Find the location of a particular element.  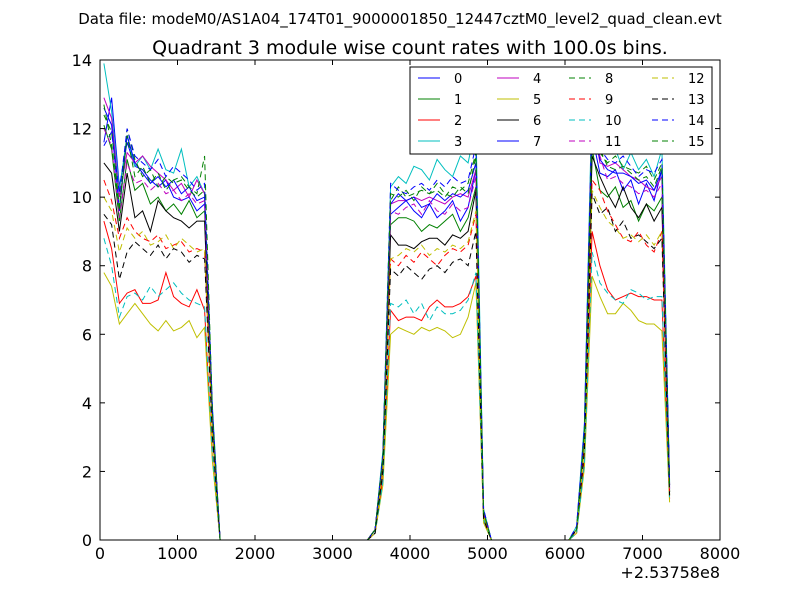

y-tick-label: 12 is located at coordinates (82, 129).